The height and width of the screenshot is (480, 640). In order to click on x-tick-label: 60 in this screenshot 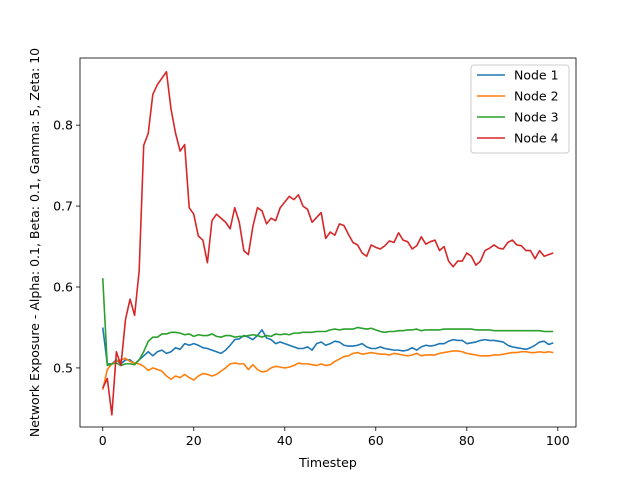, I will do `click(376, 440)`.